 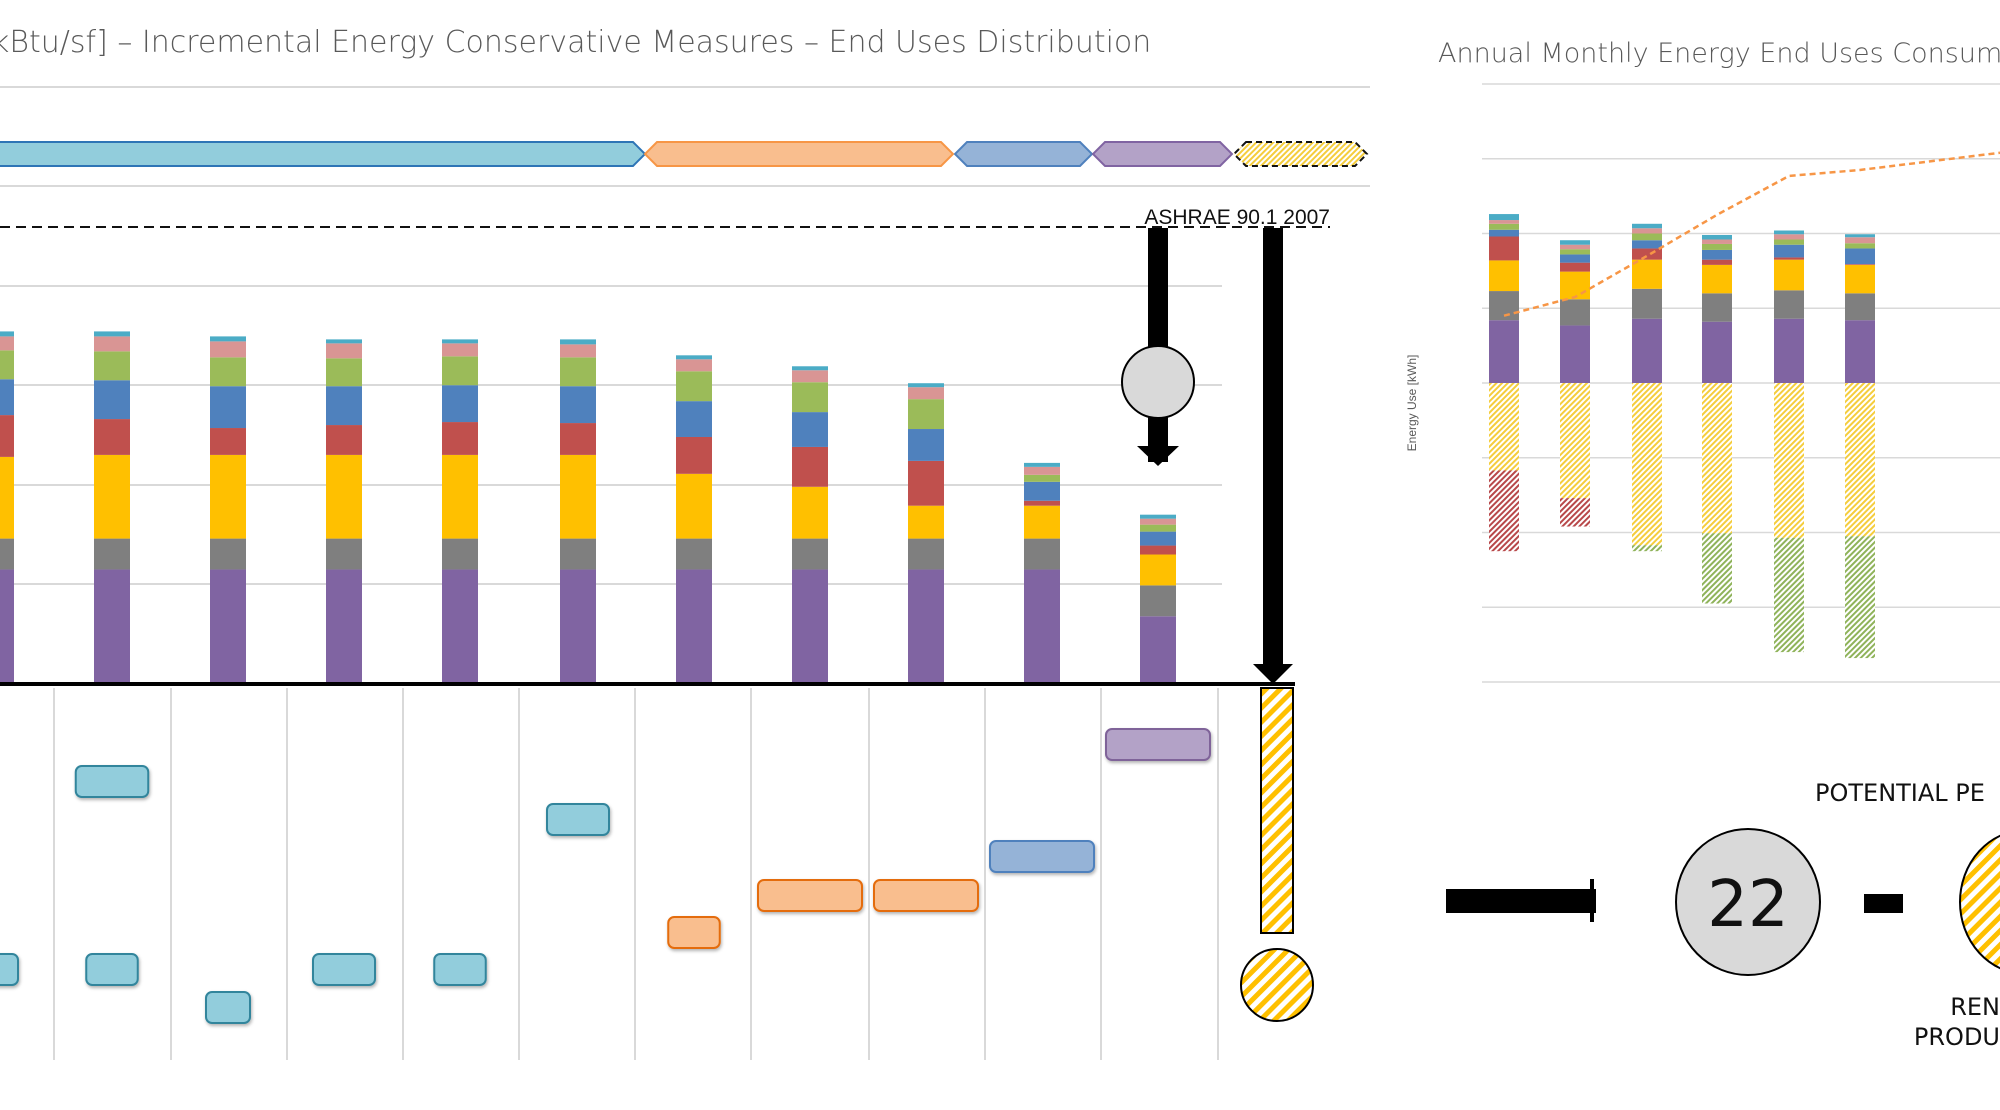 I want to click on segment-ng-selection-envelope-performance, so click(x=323, y=154).